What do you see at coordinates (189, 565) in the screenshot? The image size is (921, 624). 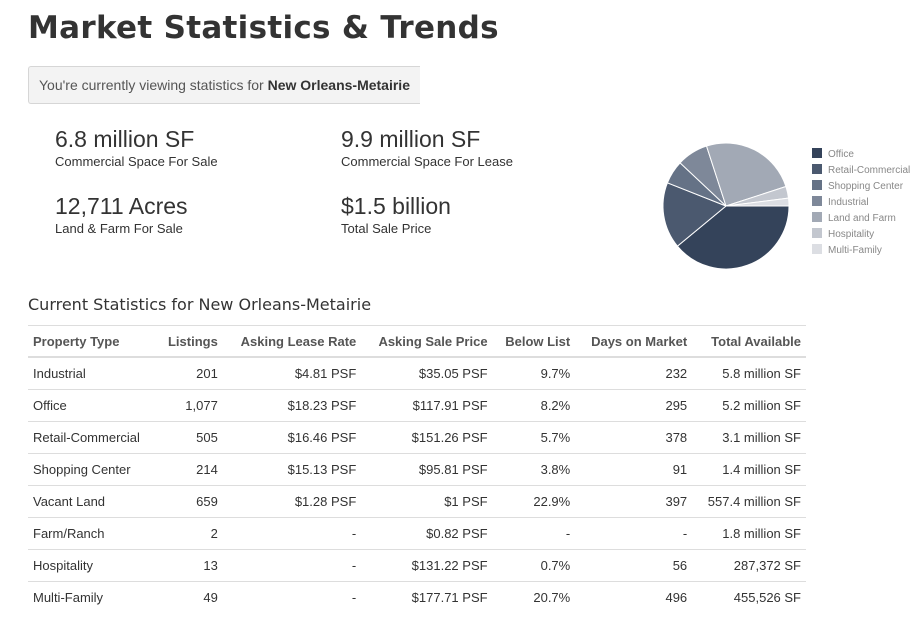 I see `cell-listings: 13` at bounding box center [189, 565].